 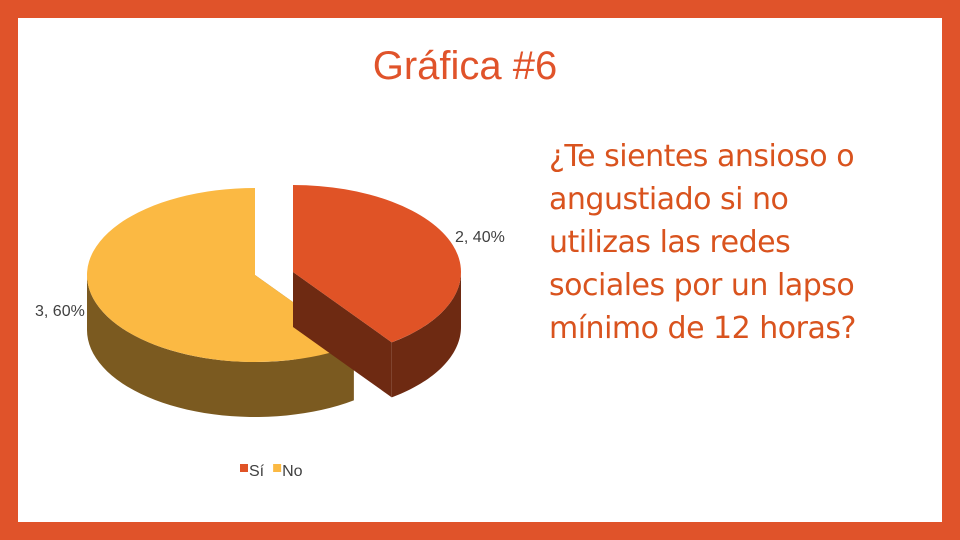 What do you see at coordinates (480, 237) in the screenshot?
I see `data-label: 2, 40%` at bounding box center [480, 237].